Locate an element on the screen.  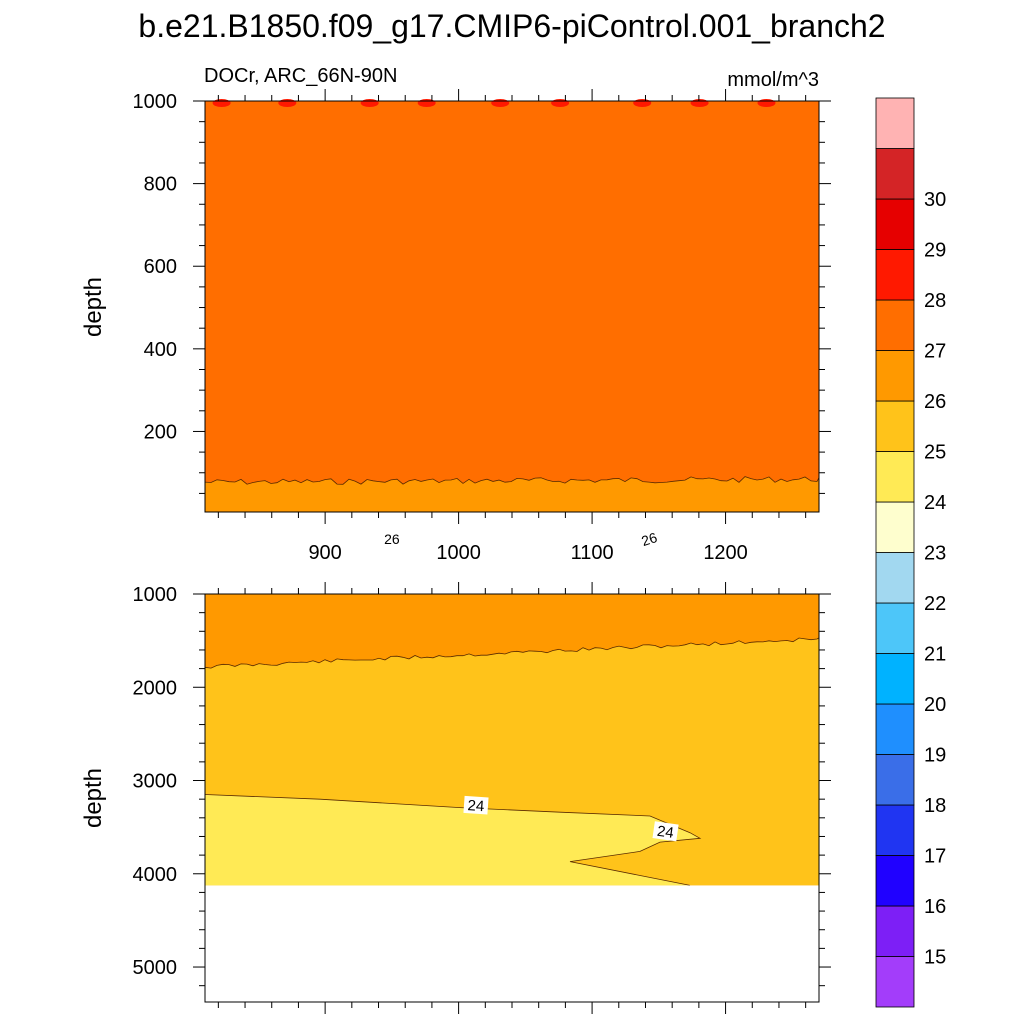
top-x-tick-label: 1100 is located at coordinates (592, 553).